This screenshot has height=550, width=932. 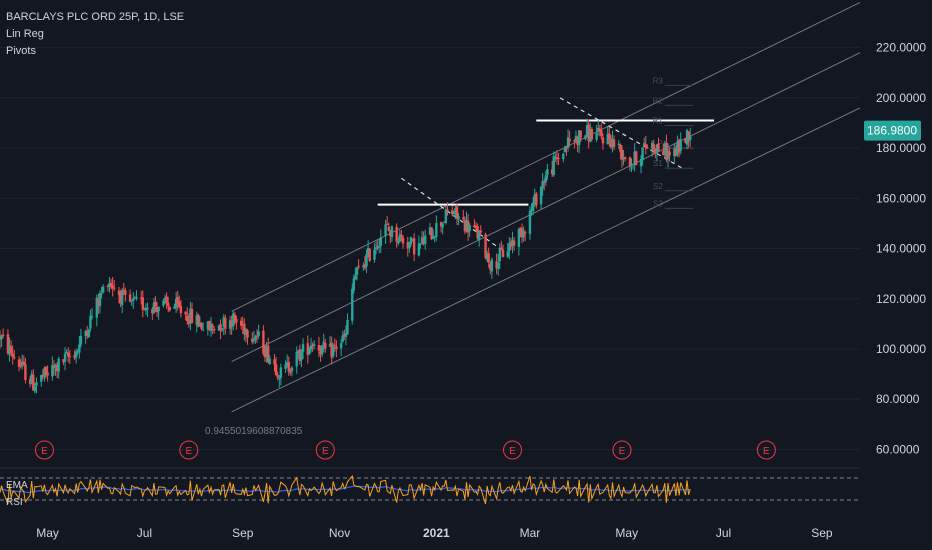 What do you see at coordinates (95, 17) in the screenshot?
I see `symbol-title: BARCLAYS PLC ORD 25P, 1D, LSE` at bounding box center [95, 17].